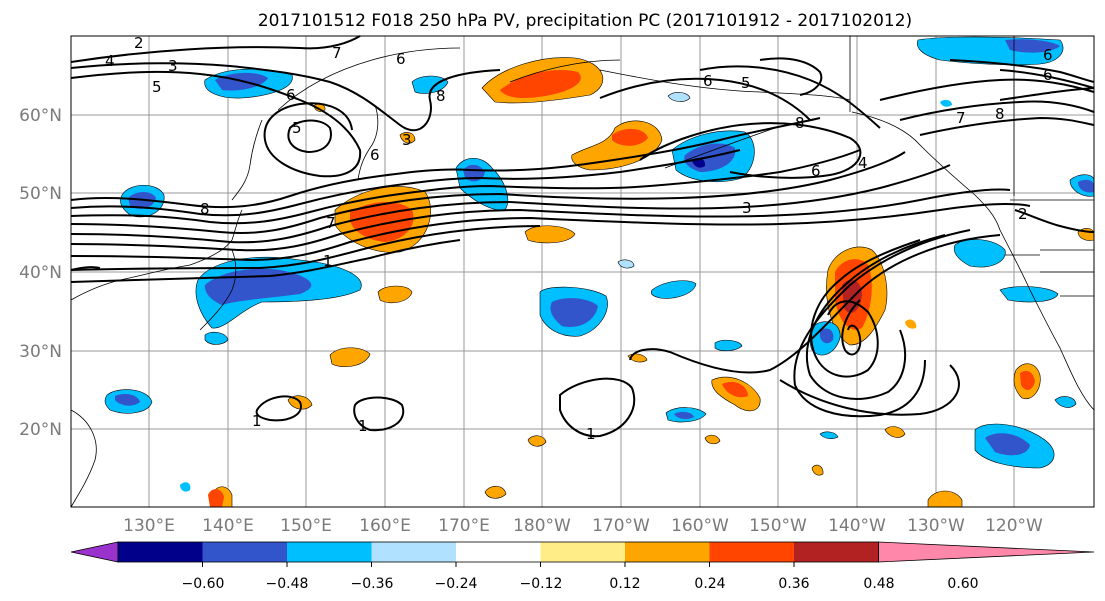  Describe the element at coordinates (40, 116) in the screenshot. I see `lat-label: 60°N` at that location.